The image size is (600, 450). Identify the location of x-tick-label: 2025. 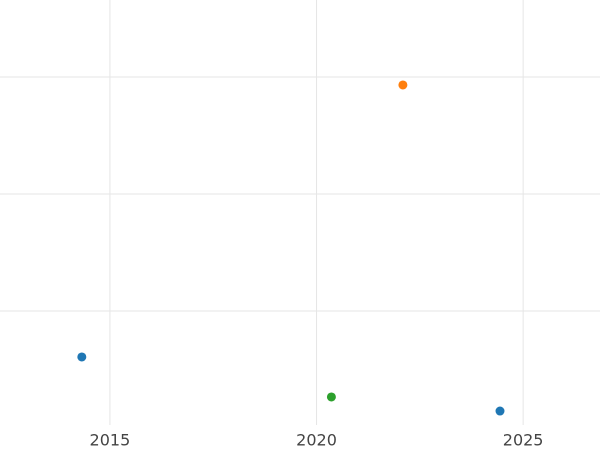
(523, 440).